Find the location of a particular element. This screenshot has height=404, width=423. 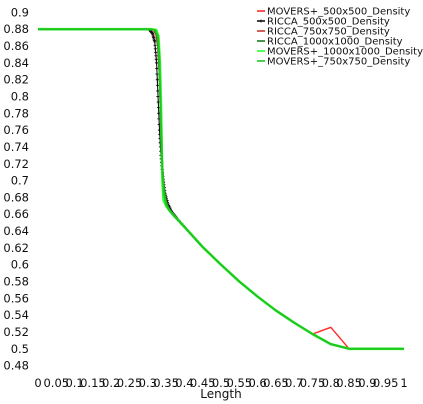

x-tick-label: 0.9 is located at coordinates (367, 383).